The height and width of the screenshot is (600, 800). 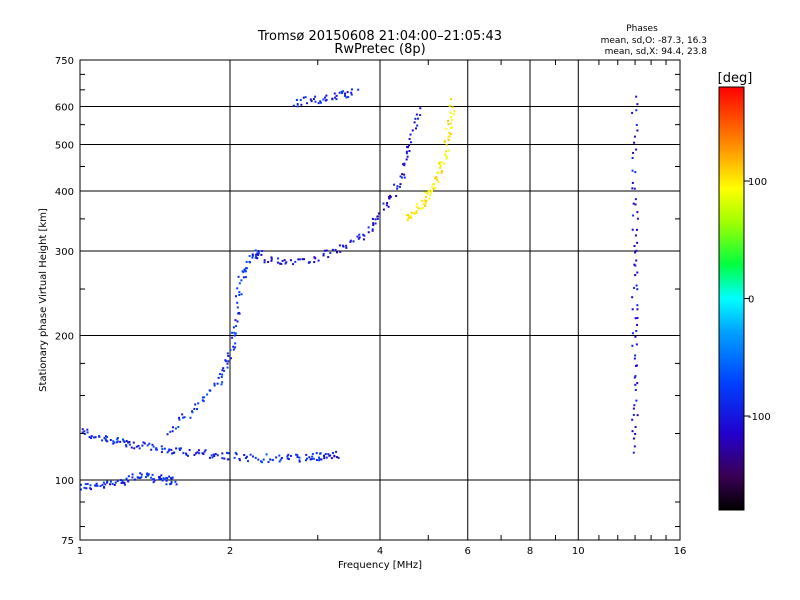 What do you see at coordinates (751, 300) in the screenshot?
I see `colorbar-tick-label: 0` at bounding box center [751, 300].